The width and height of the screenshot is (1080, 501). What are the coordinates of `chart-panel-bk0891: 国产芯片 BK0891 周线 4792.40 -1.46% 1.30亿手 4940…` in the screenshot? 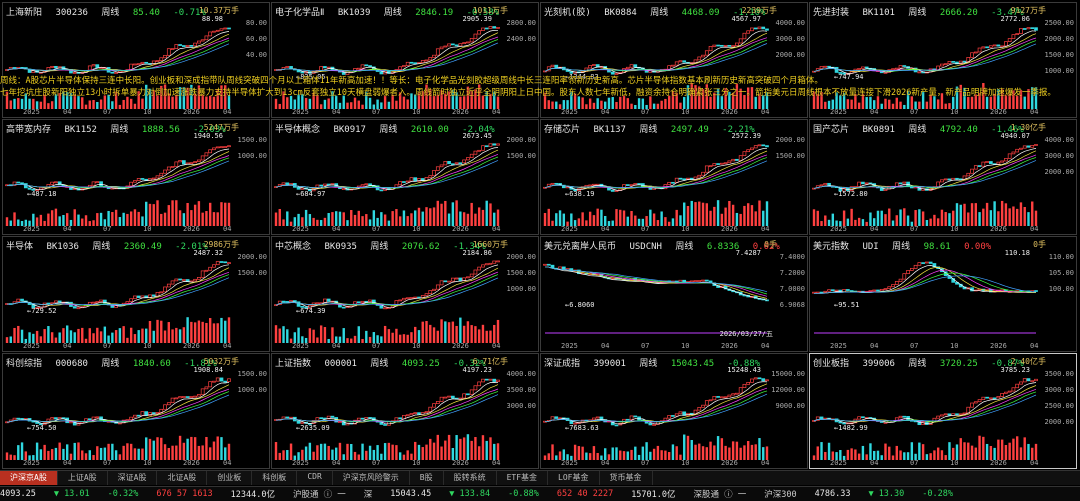 It's located at (943, 177).